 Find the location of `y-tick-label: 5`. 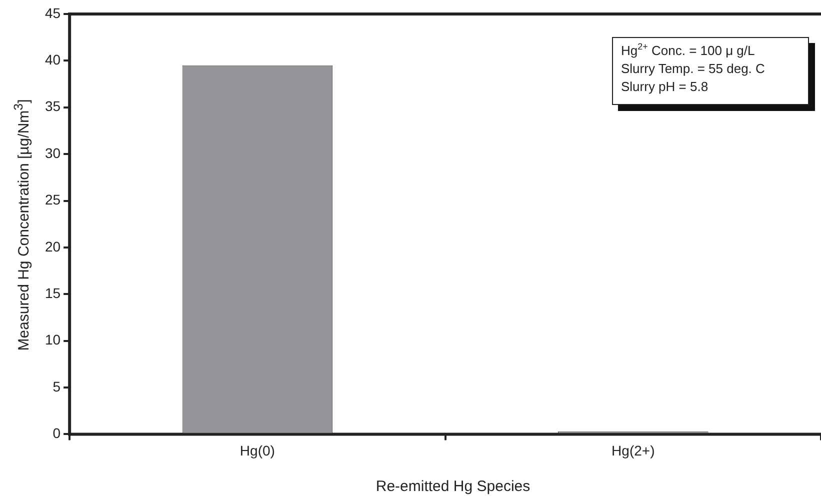

y-tick-label: 5 is located at coordinates (56, 386).